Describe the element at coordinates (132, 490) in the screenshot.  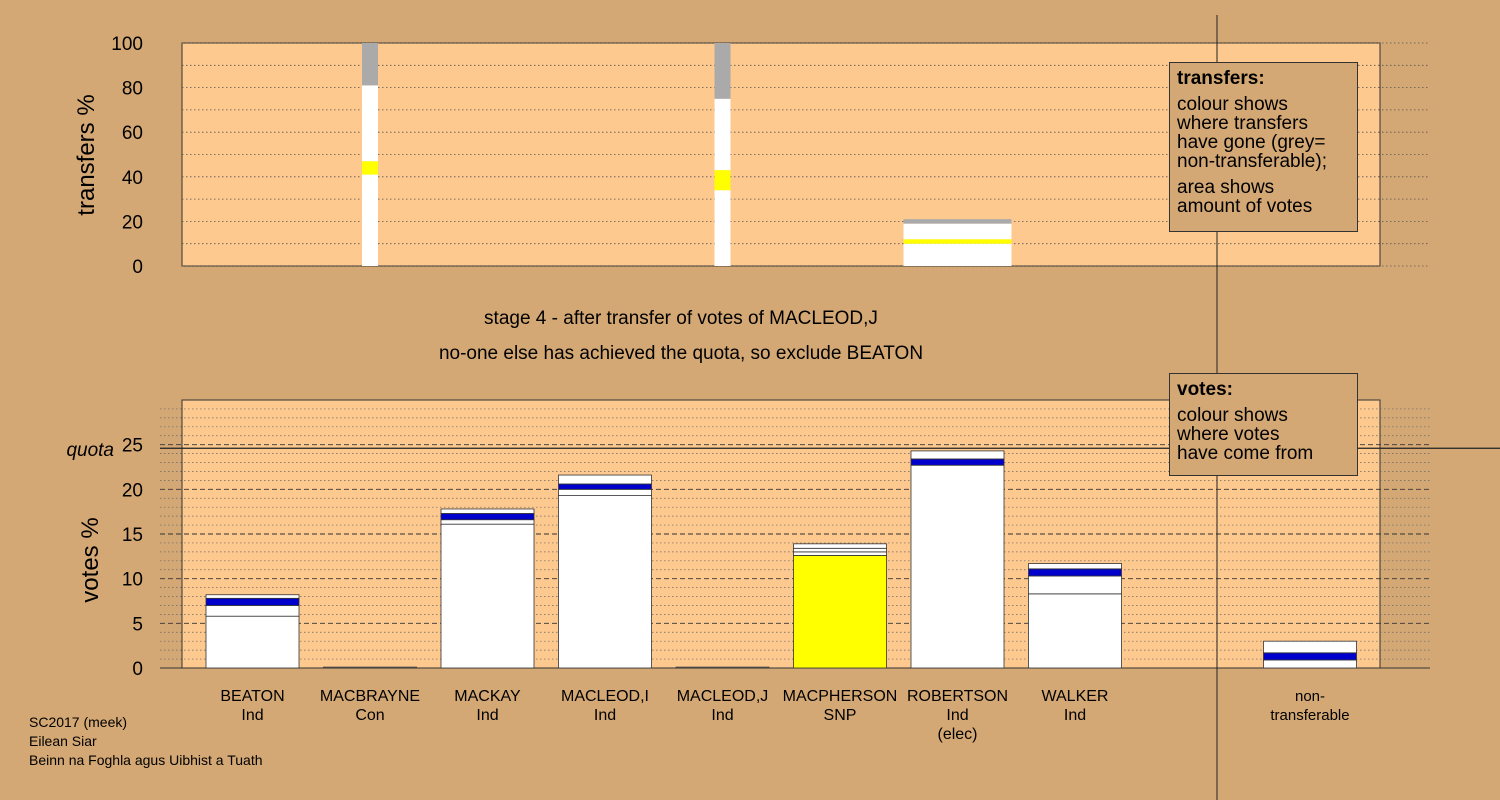
I see `votes-tick-label: 20` at that location.